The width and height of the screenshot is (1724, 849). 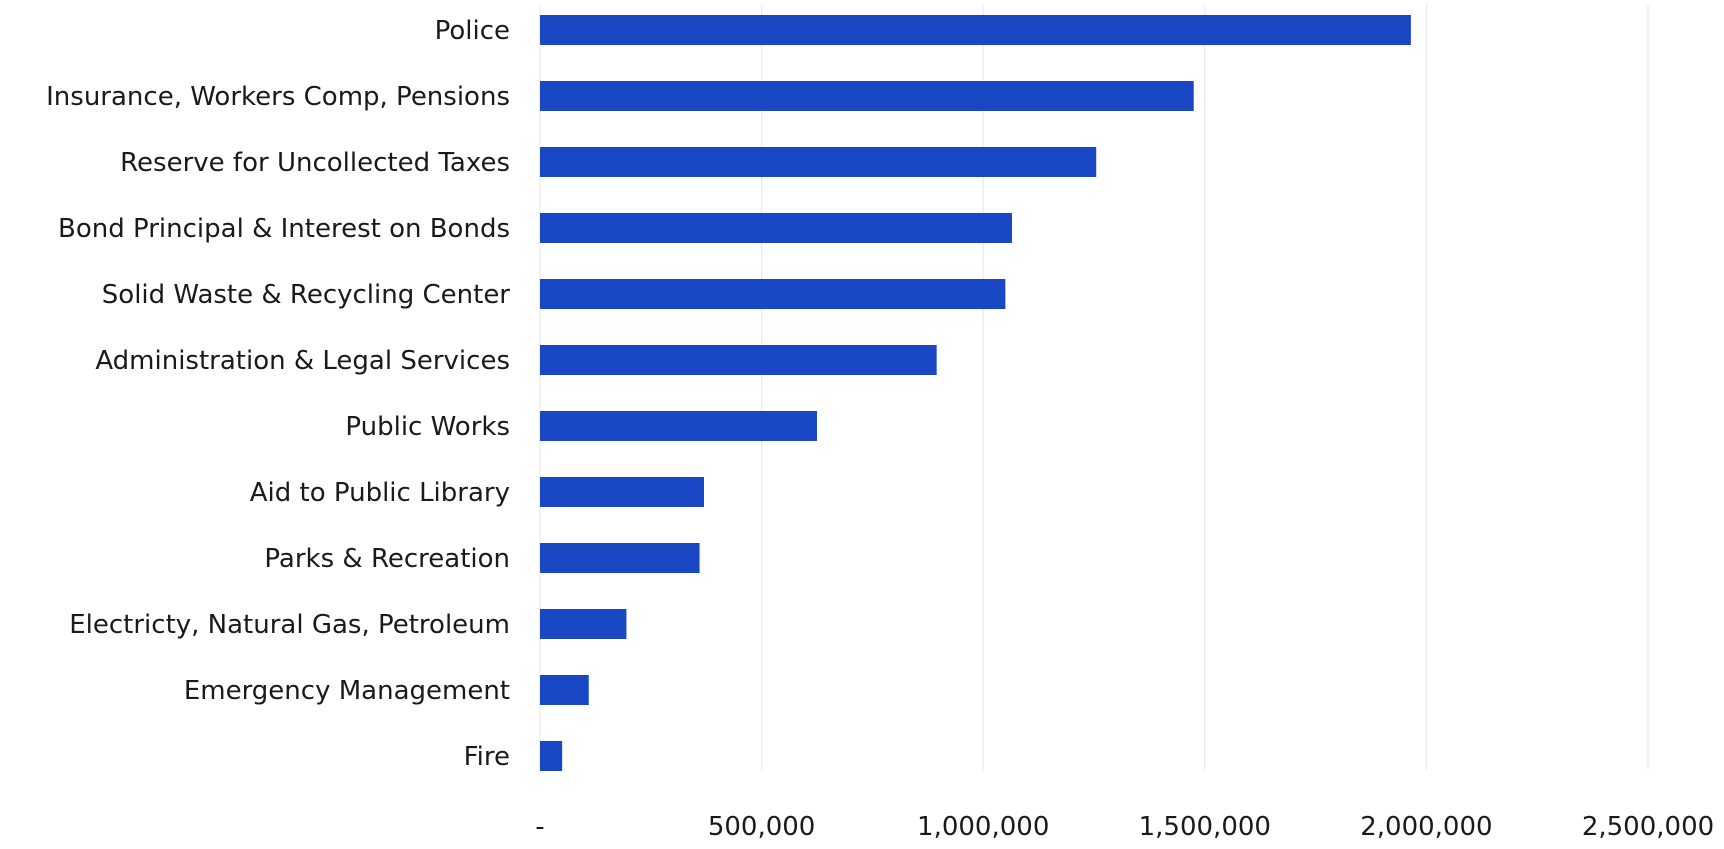 What do you see at coordinates (1426, 827) in the screenshot?
I see `x-tick-label: 2,000,000` at bounding box center [1426, 827].